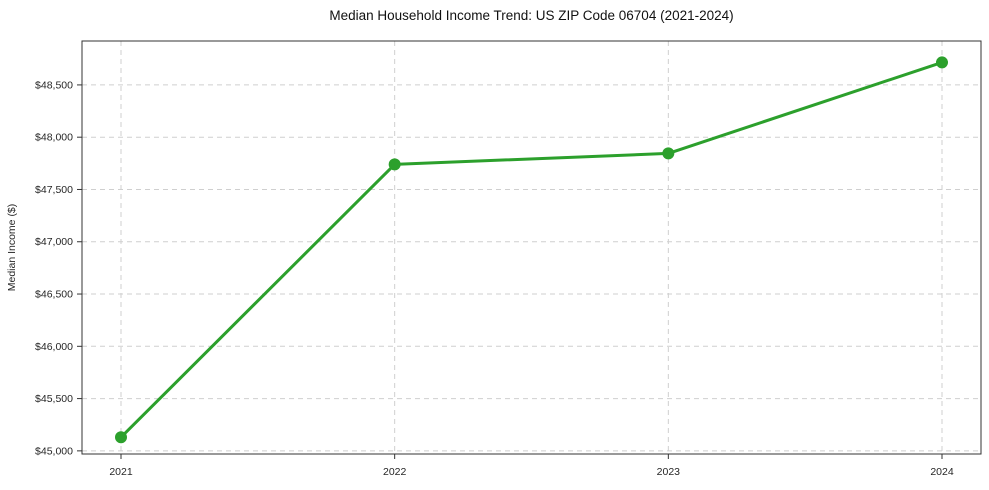 The height and width of the screenshot is (490, 989). I want to click on y-tick-label: $46,500, so click(54, 295).